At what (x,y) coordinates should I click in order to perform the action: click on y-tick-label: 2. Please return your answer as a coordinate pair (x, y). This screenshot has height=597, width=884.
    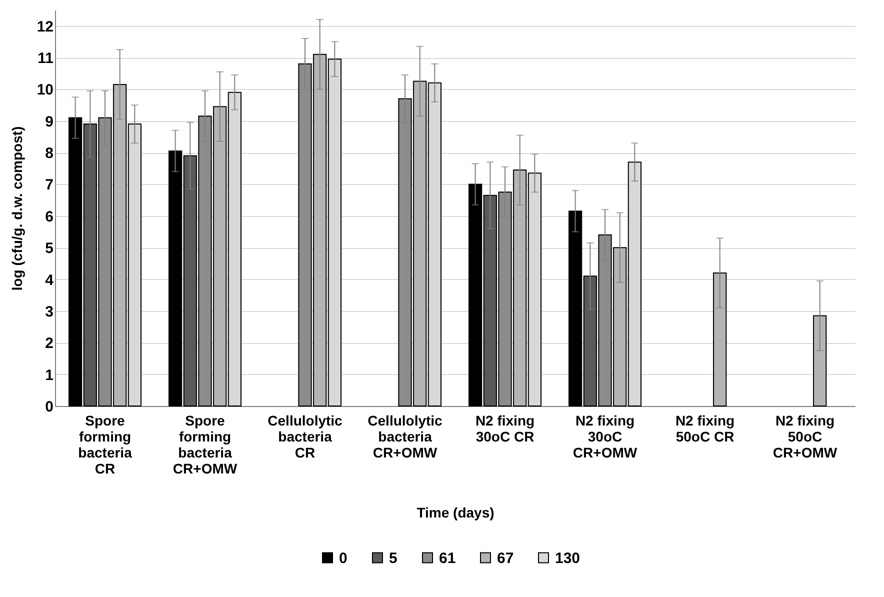
    Looking at the image, I should click on (49, 343).